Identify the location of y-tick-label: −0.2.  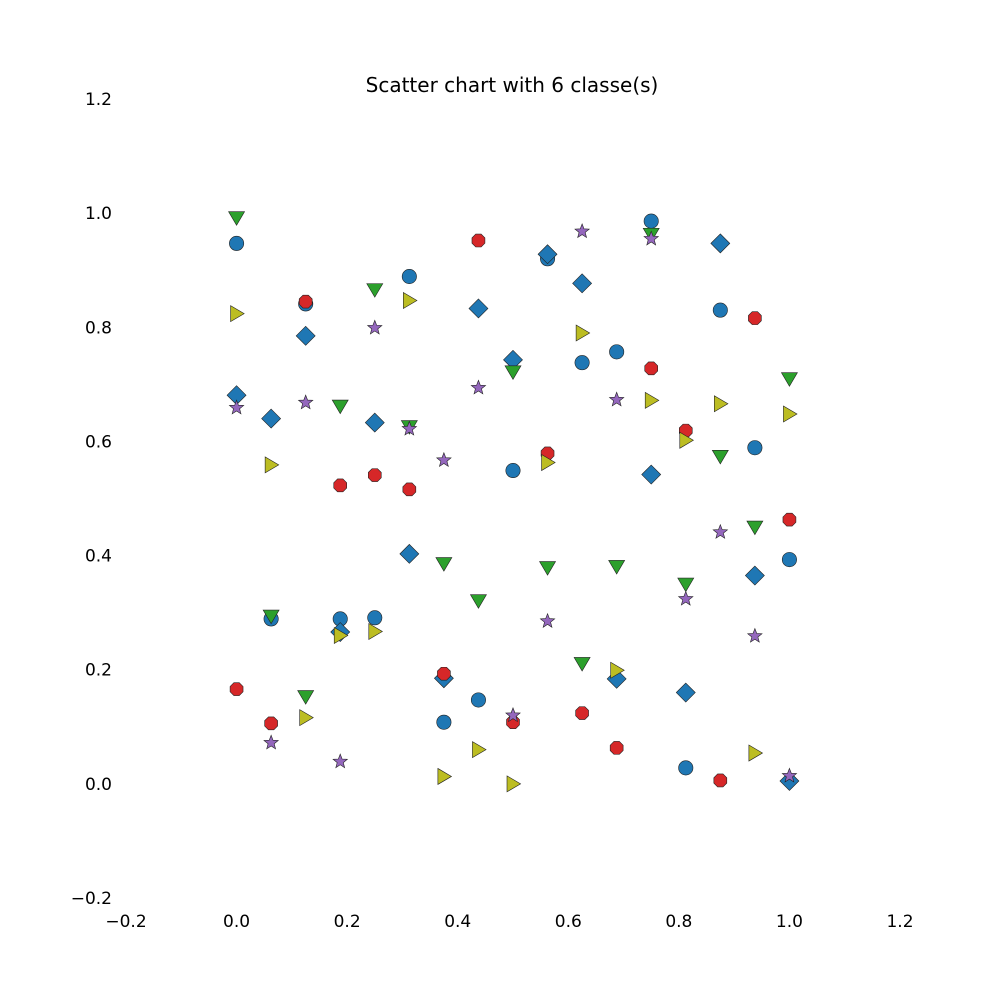
(91, 899).